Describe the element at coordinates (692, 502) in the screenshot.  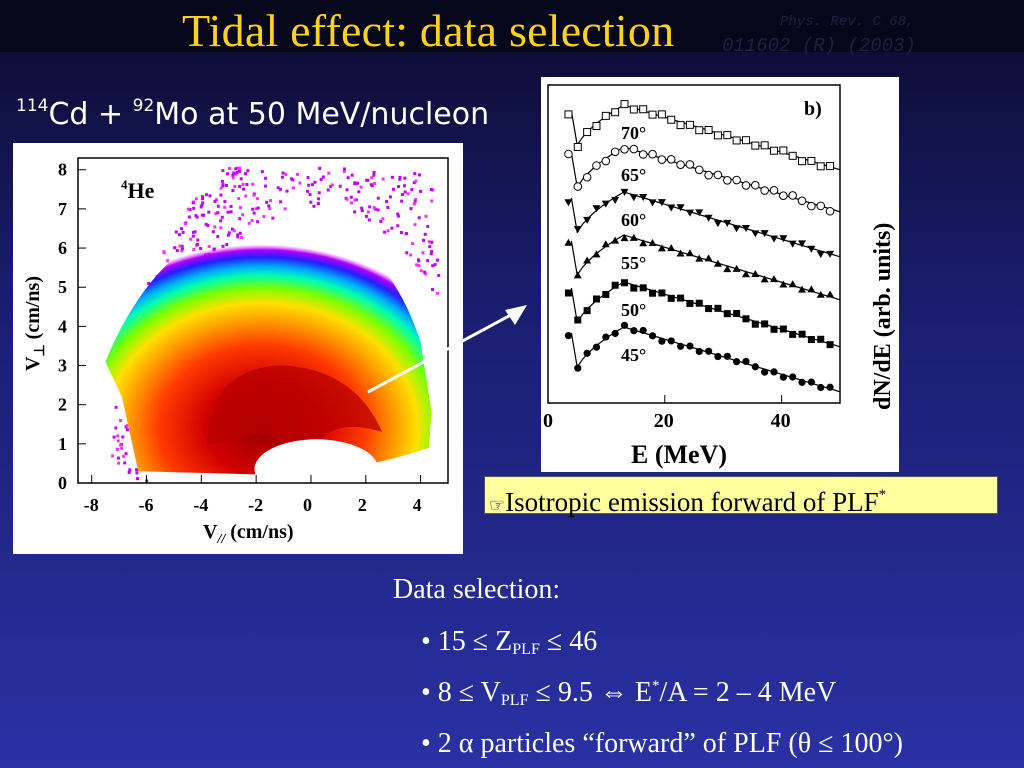
I see `caption-text: Isotropic emission forward of PLF` at that location.